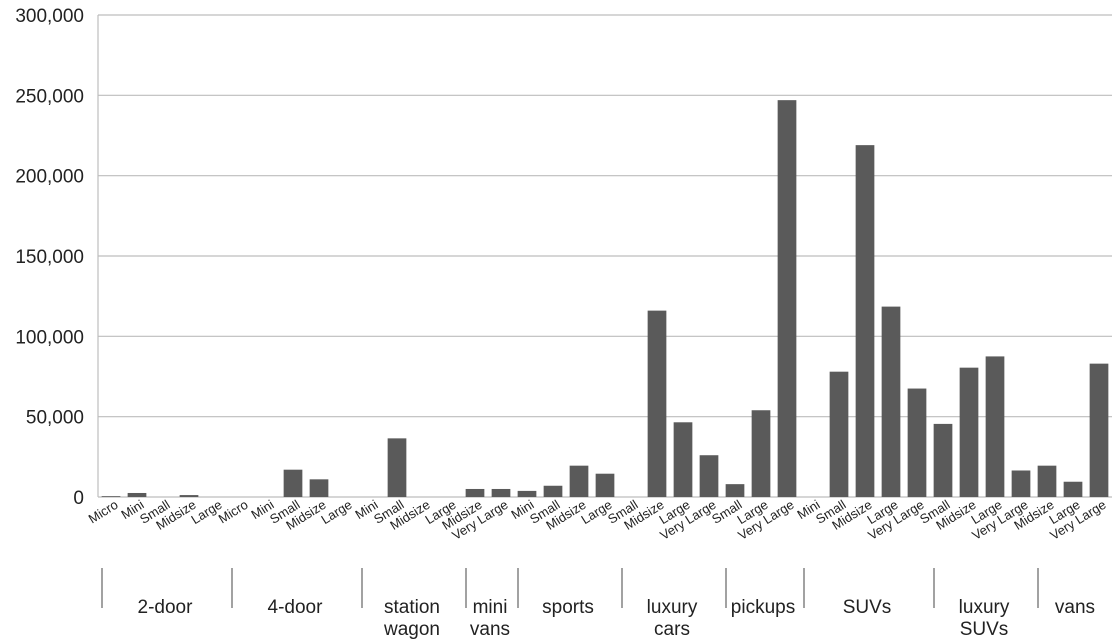 This screenshot has width=1112, height=642. Describe the element at coordinates (49, 337) in the screenshot. I see `y-tick-label: 100,000` at that location.